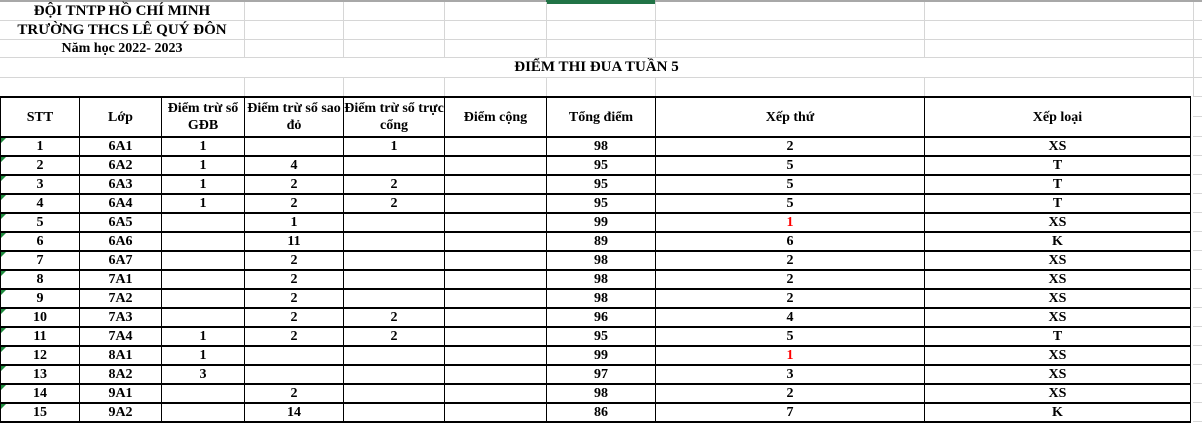  Describe the element at coordinates (40, 146) in the screenshot. I see `cell-stt: 1` at that location.